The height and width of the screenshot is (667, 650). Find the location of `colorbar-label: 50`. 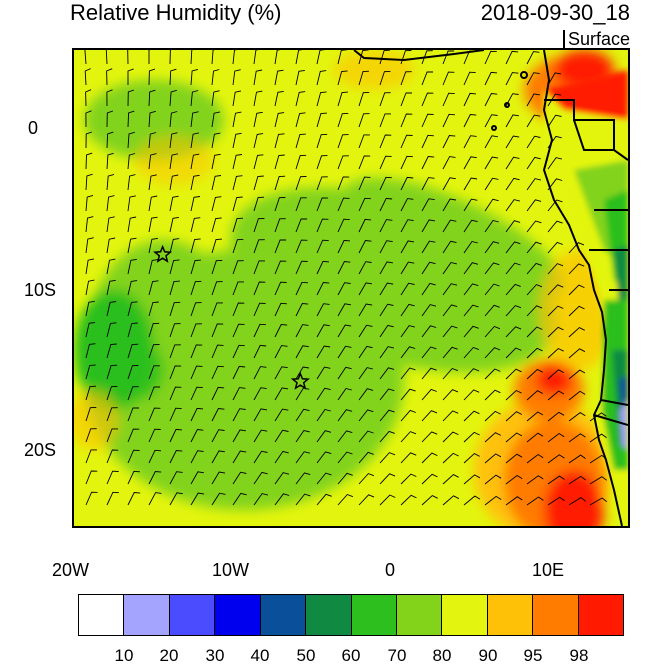

colorbar-label: 50 is located at coordinates (306, 655).